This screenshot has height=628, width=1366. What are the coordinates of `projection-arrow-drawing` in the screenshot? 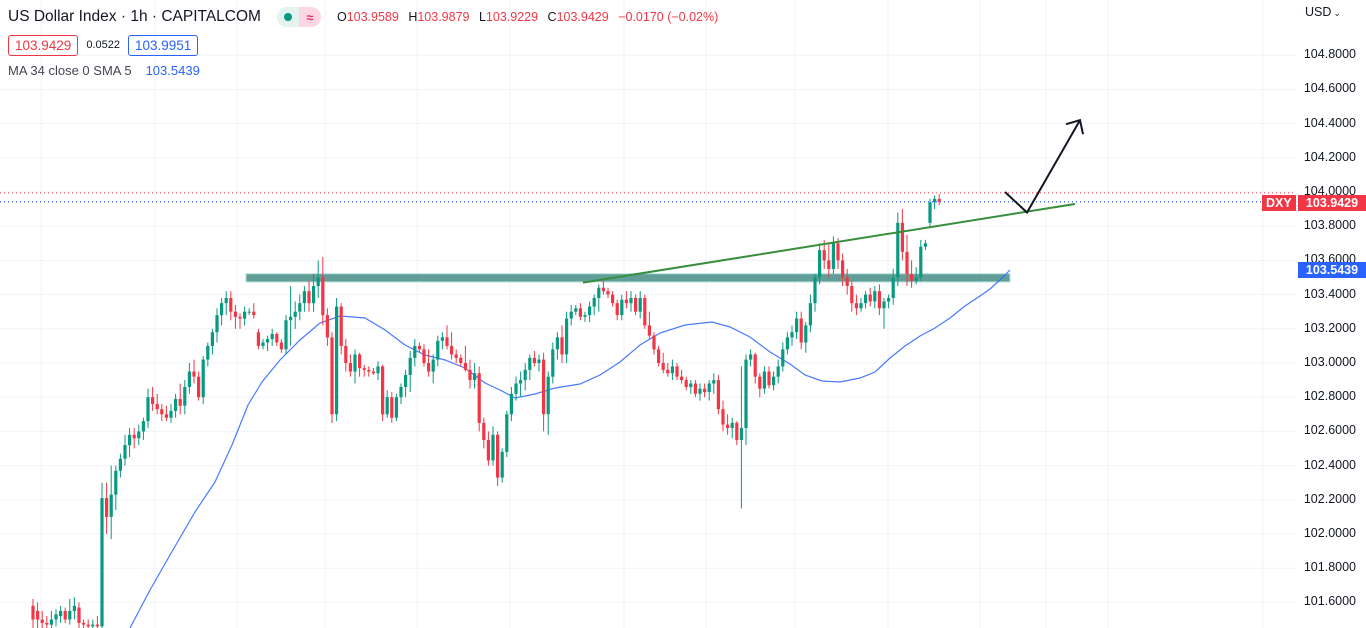 It's located at (1044, 166).